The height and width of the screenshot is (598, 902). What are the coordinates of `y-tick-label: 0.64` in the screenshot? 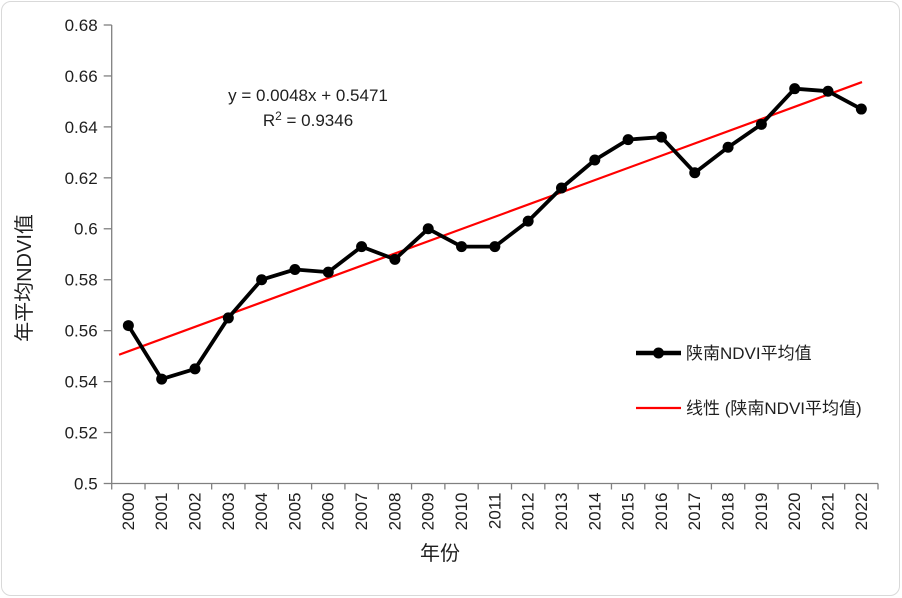 It's located at (81, 127).